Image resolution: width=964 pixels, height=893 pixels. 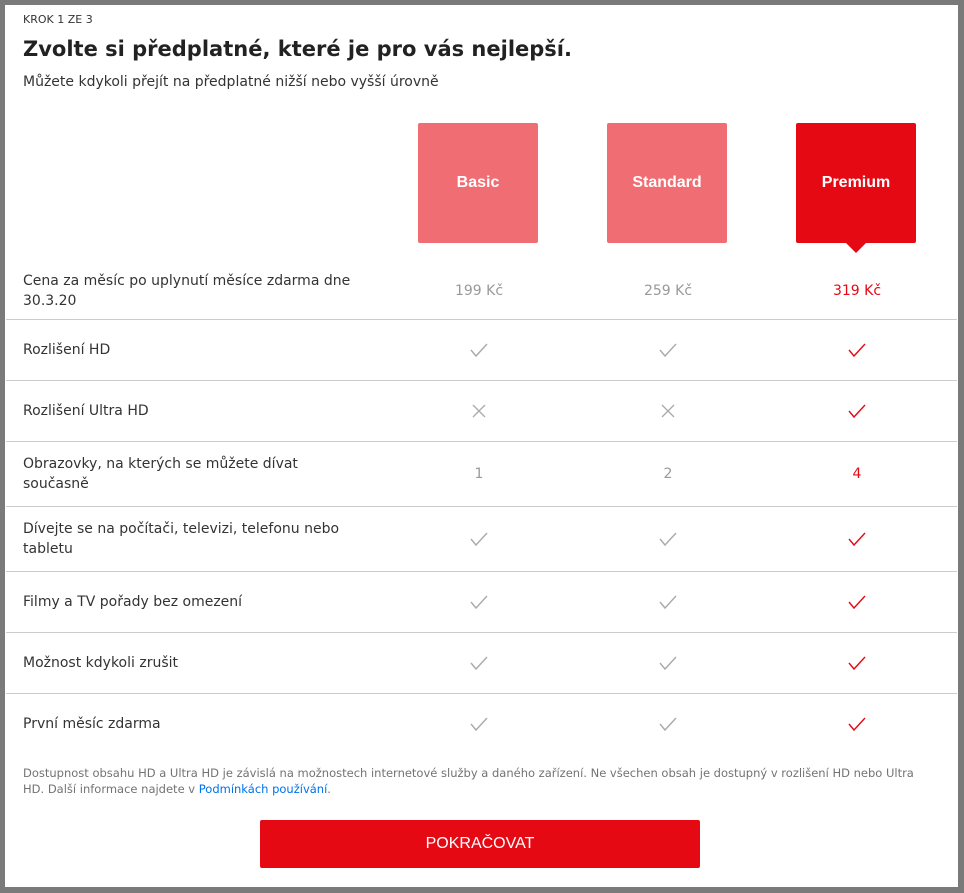 What do you see at coordinates (856, 188) in the screenshot?
I see `plan-premium: Premium` at bounding box center [856, 188].